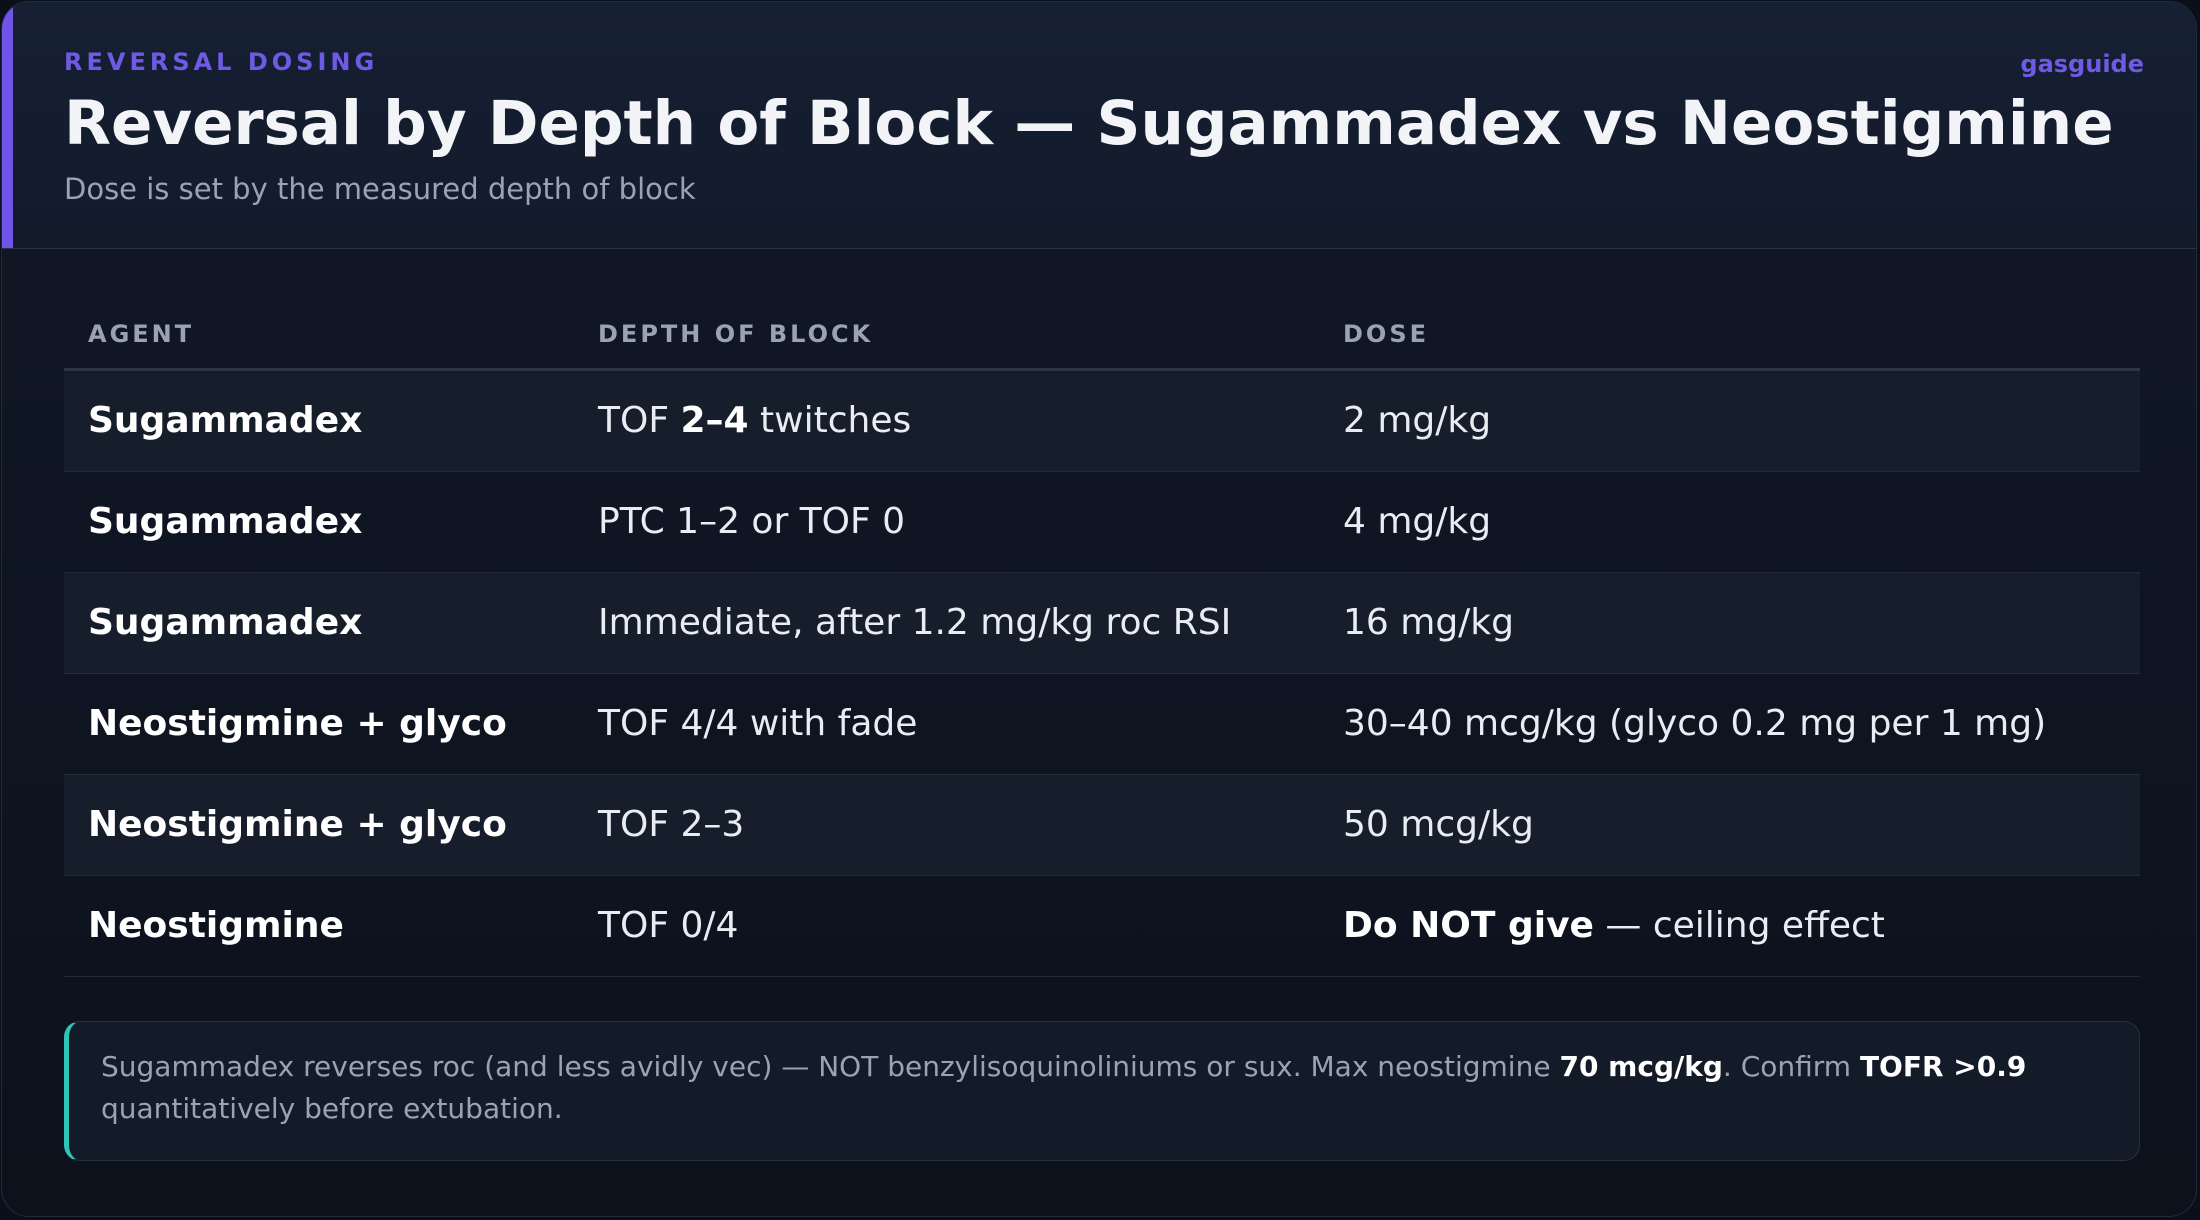 This screenshot has height=1220, width=2200. Describe the element at coordinates (1438, 824) in the screenshot. I see `dose-cell: 50 mcg/kg` at that location.